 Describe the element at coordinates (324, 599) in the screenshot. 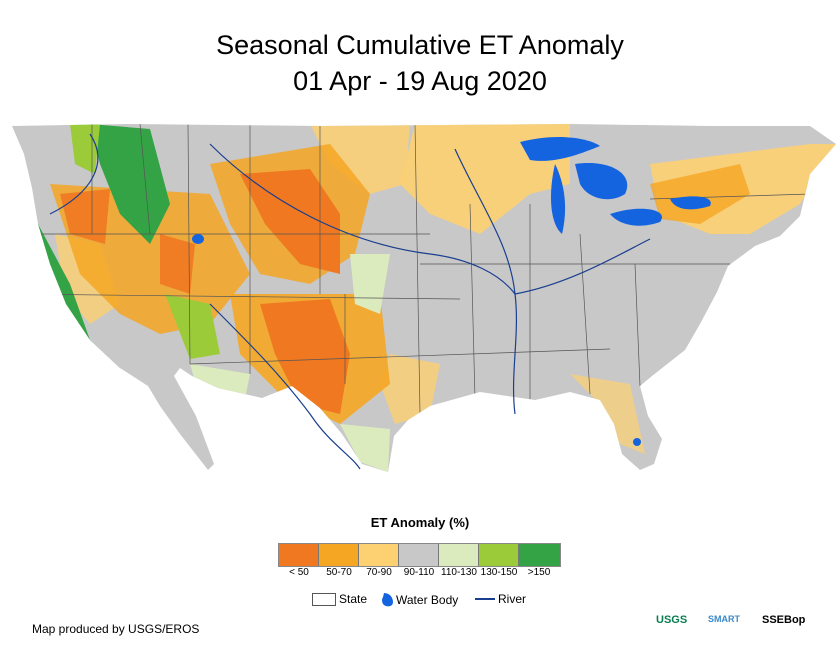

I see `state-swatch` at that location.